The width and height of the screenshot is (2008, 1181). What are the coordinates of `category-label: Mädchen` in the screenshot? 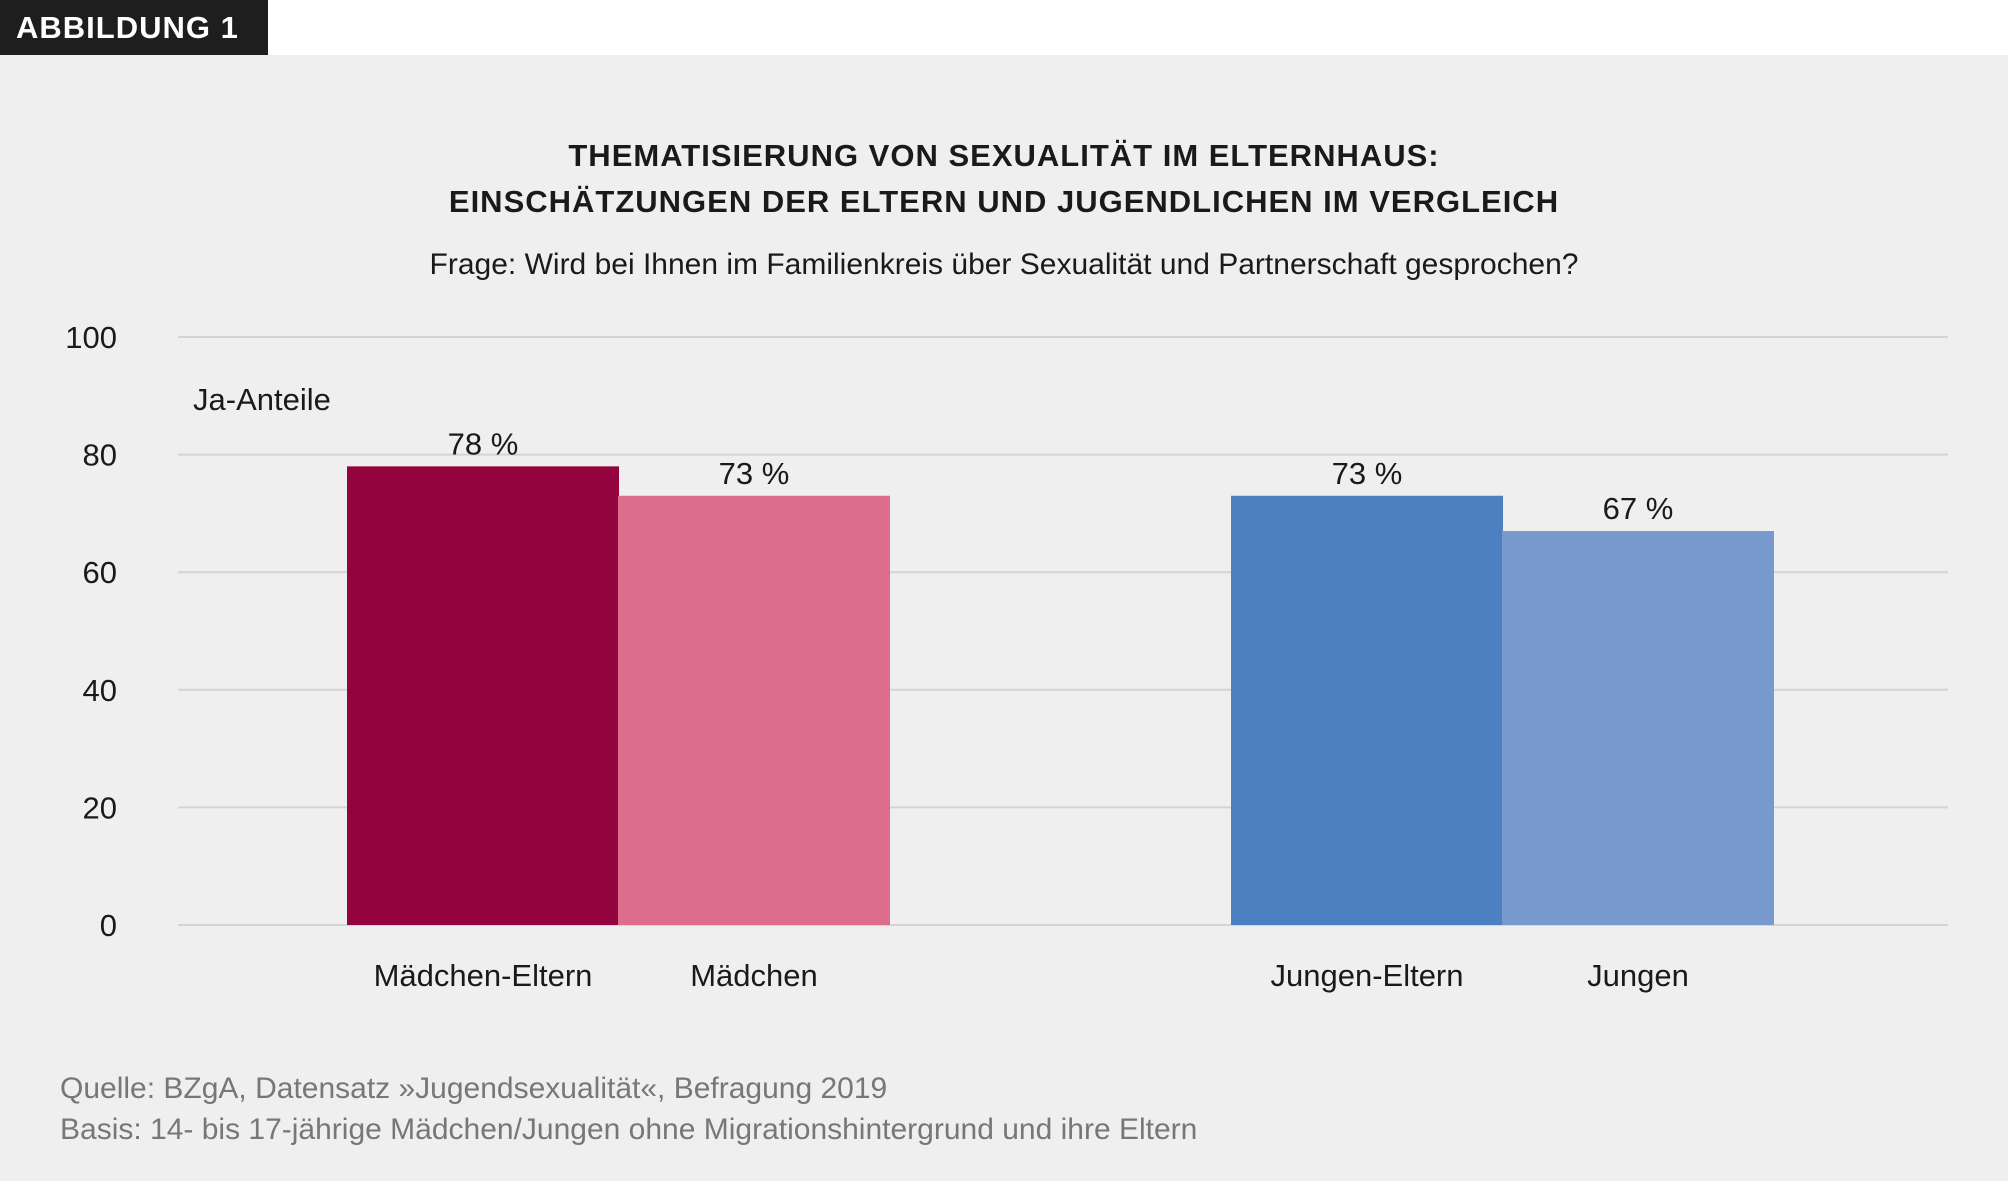 It's located at (754, 975).